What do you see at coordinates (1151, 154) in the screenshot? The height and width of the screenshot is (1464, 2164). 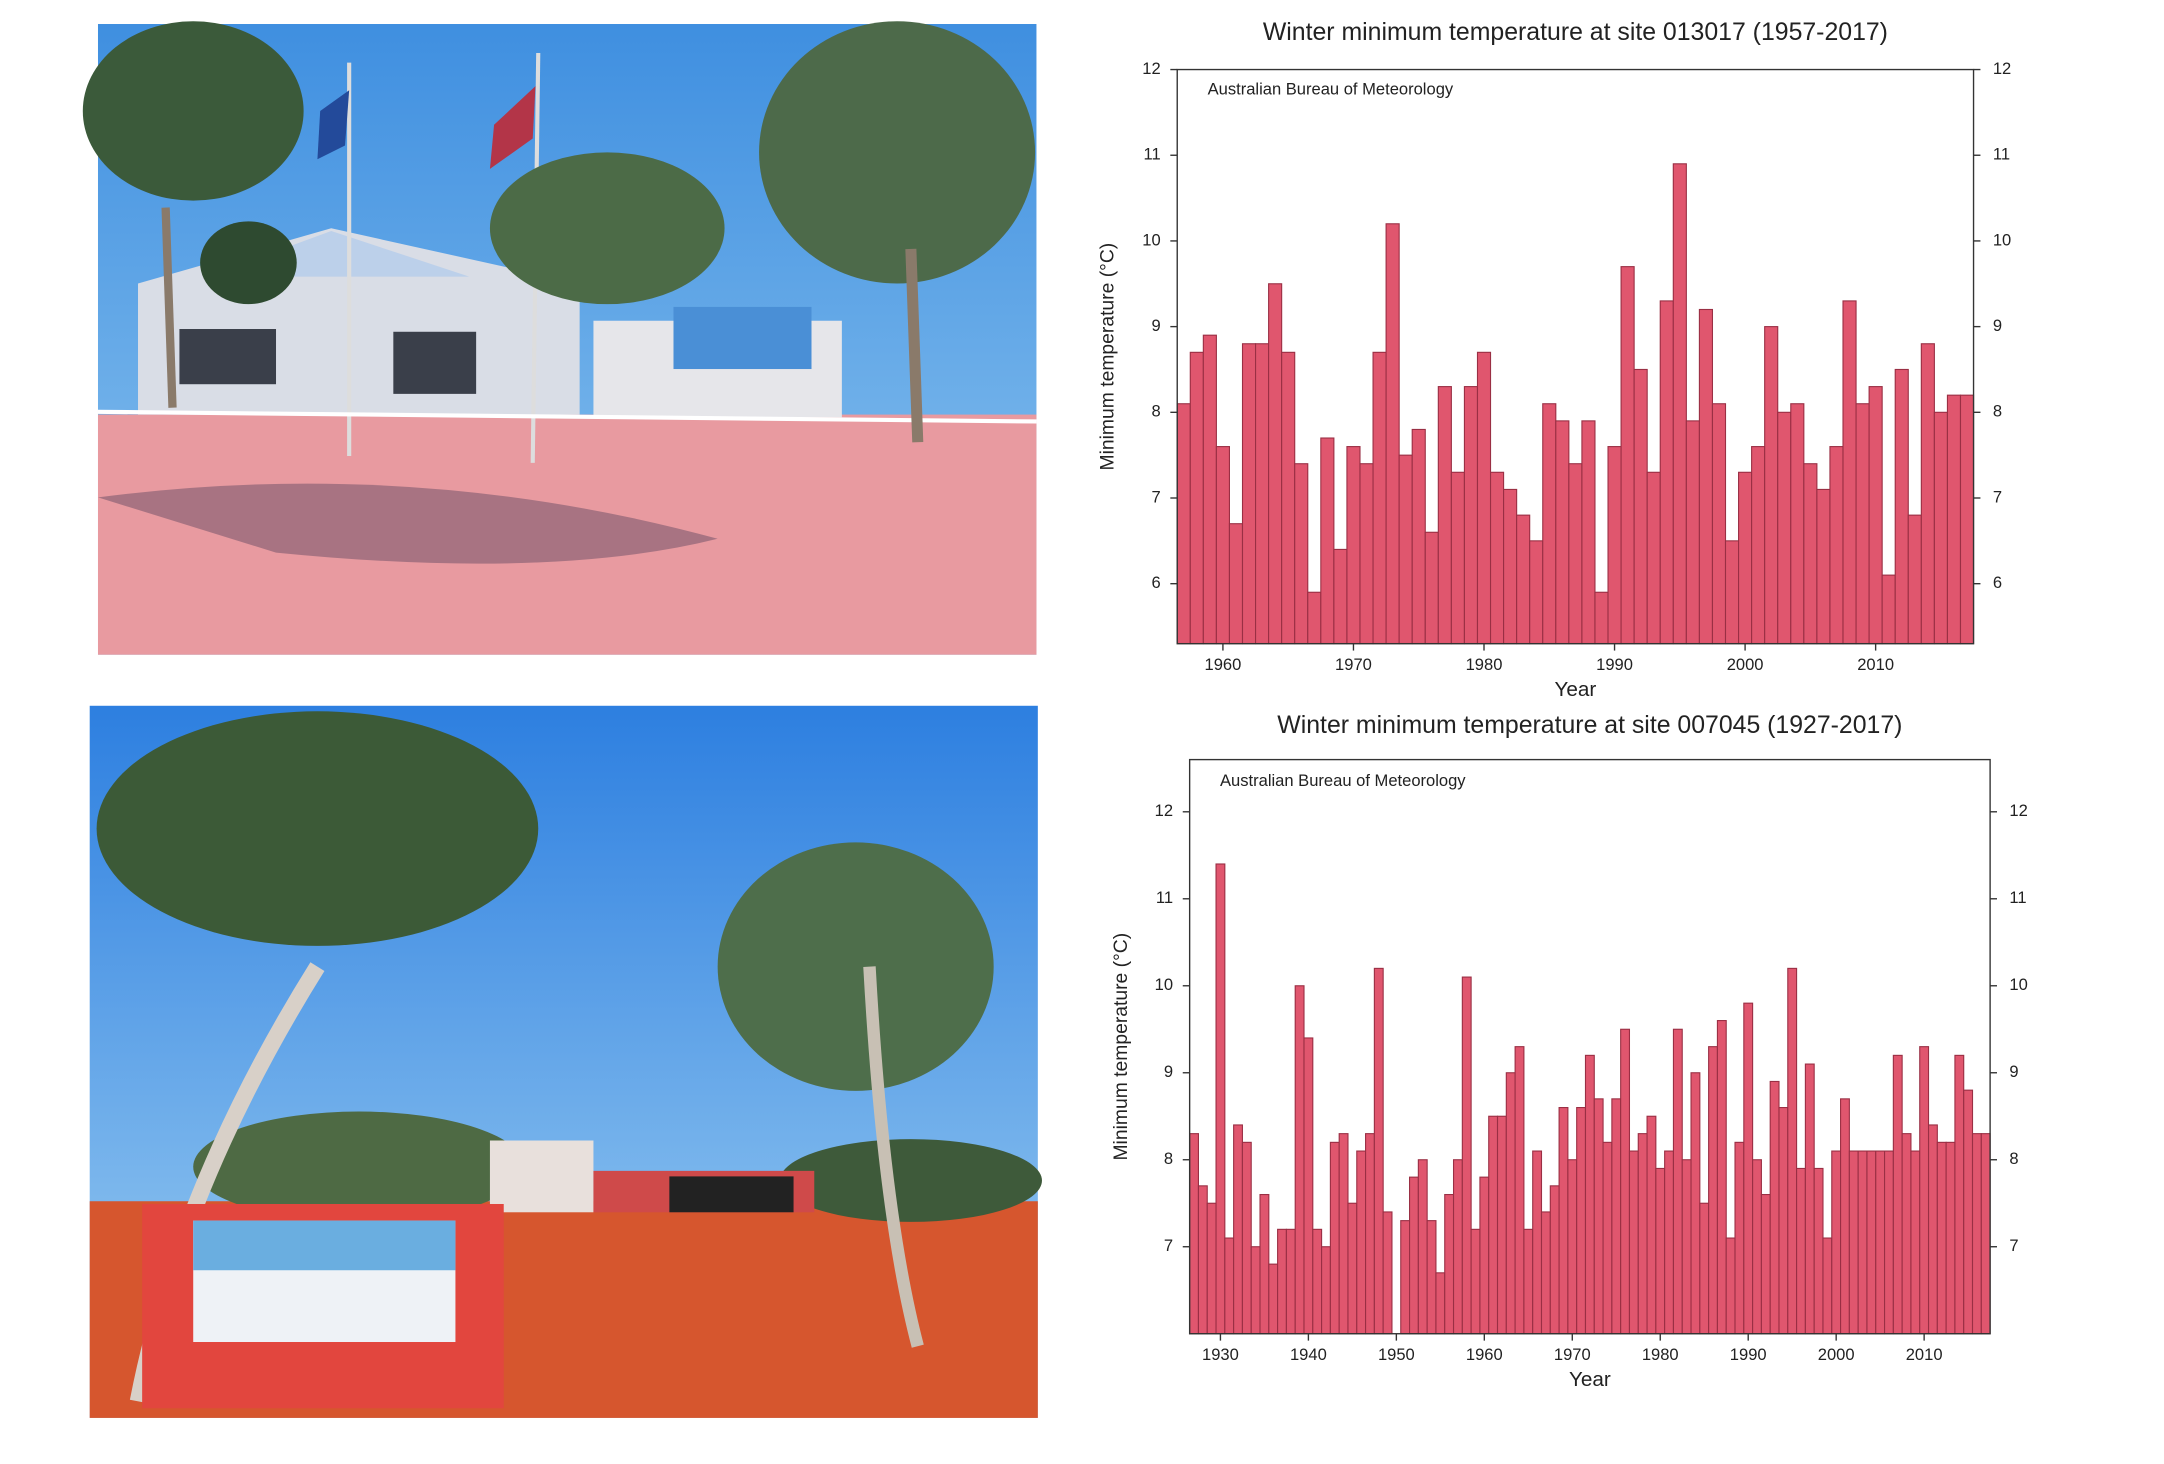 I see `y-tick-label: 11` at bounding box center [1151, 154].